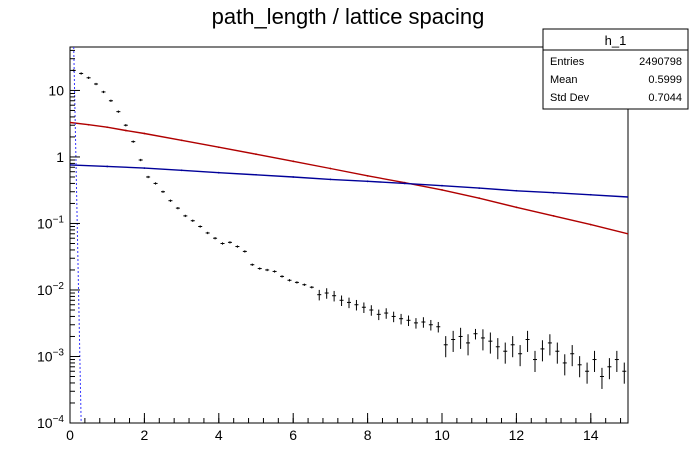 The width and height of the screenshot is (696, 472). What do you see at coordinates (570, 98) in the screenshot?
I see `stats-label-stddev: Std Dev` at bounding box center [570, 98].